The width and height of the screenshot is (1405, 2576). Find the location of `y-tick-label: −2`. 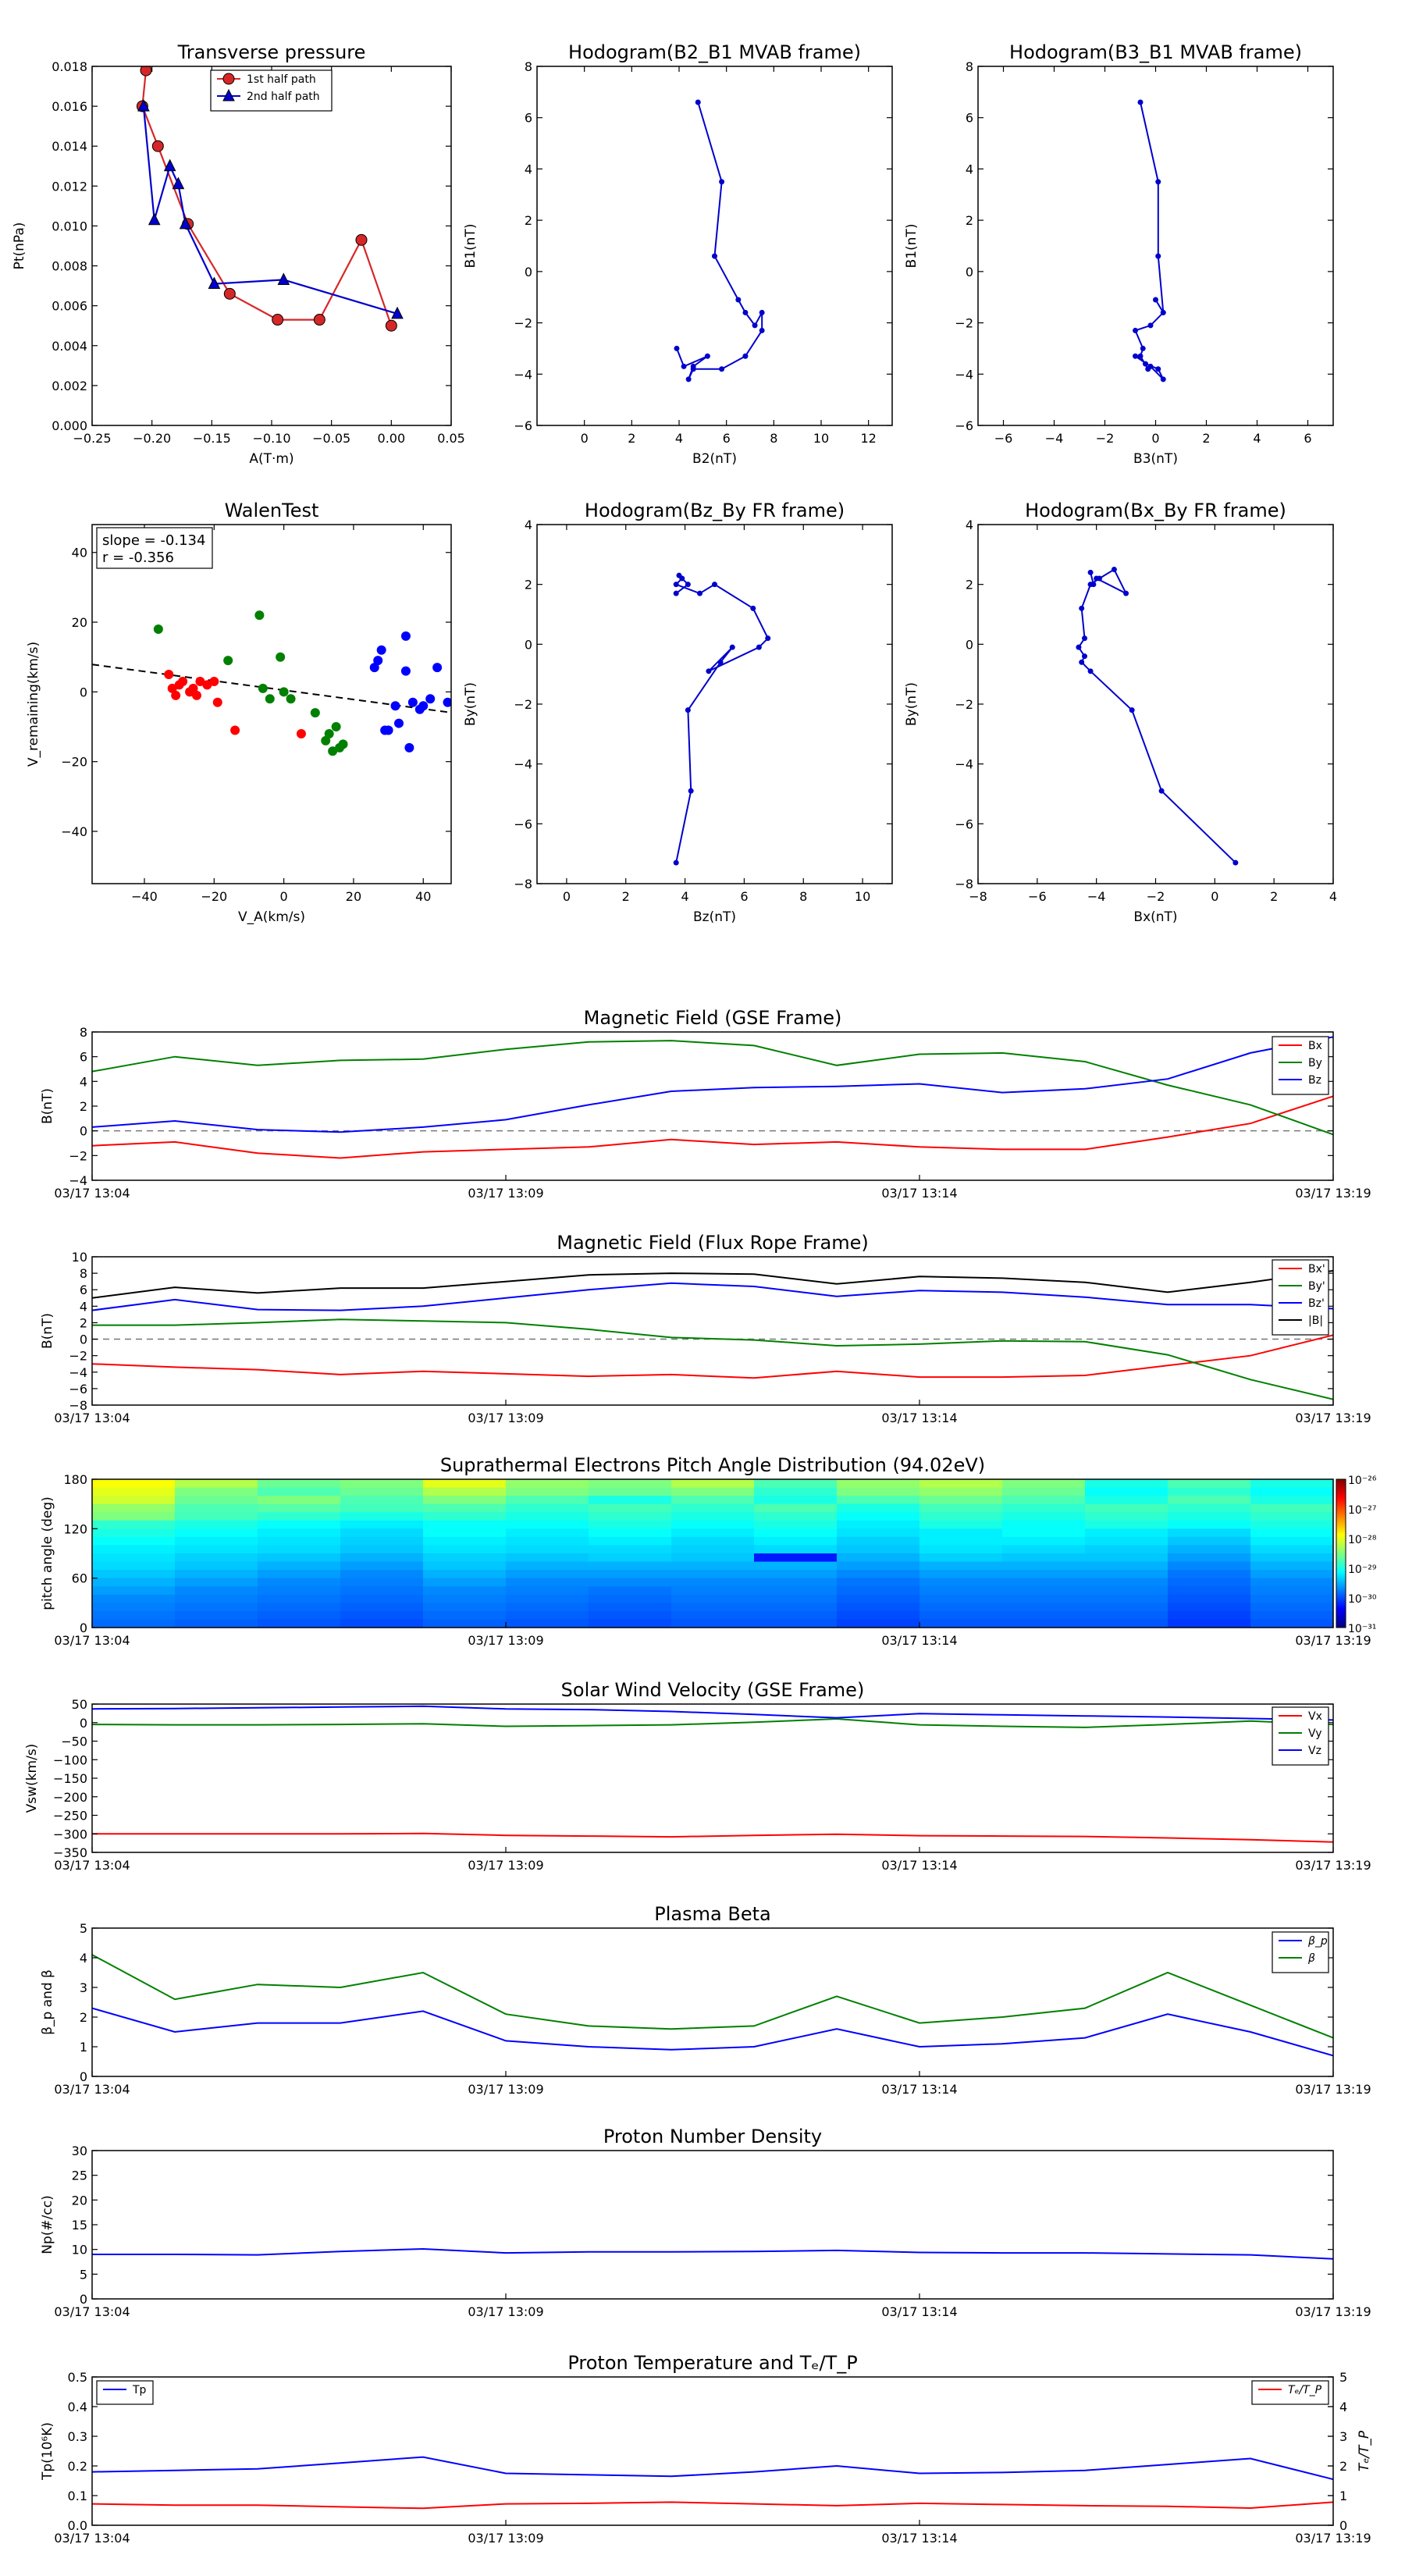

y-tick-label: −2 is located at coordinates (78, 1356).